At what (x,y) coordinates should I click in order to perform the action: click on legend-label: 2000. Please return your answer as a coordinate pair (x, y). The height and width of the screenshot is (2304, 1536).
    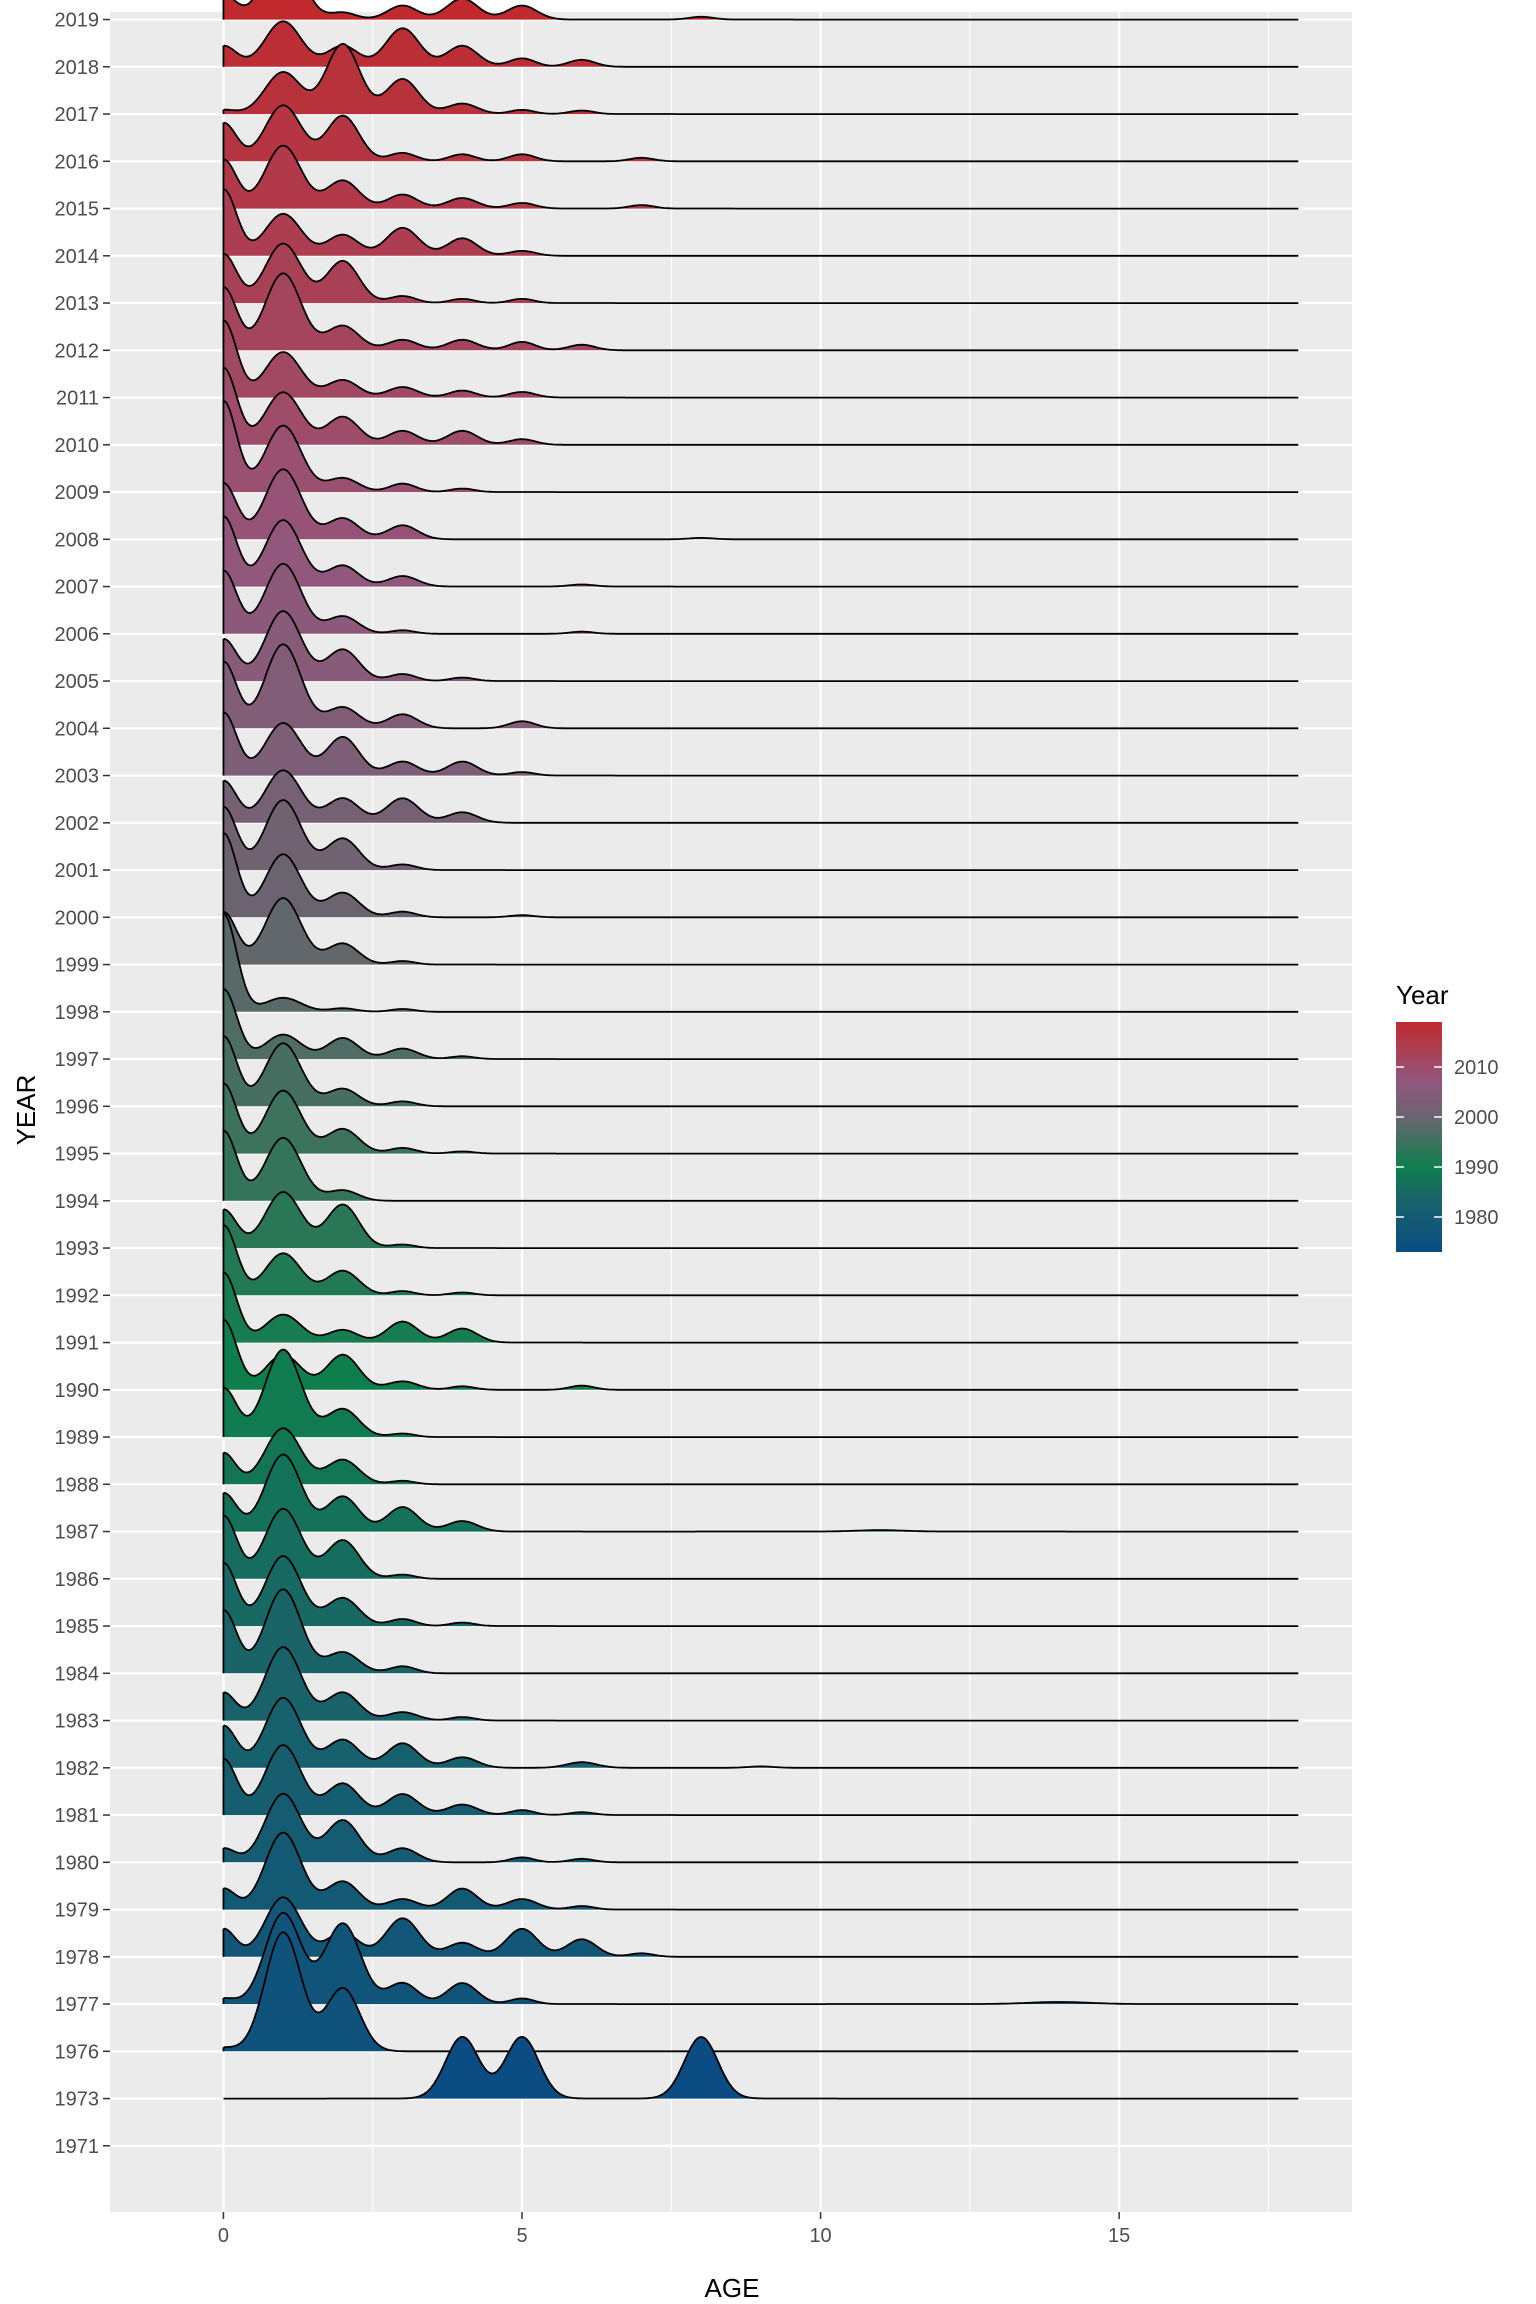
    Looking at the image, I should click on (1476, 1118).